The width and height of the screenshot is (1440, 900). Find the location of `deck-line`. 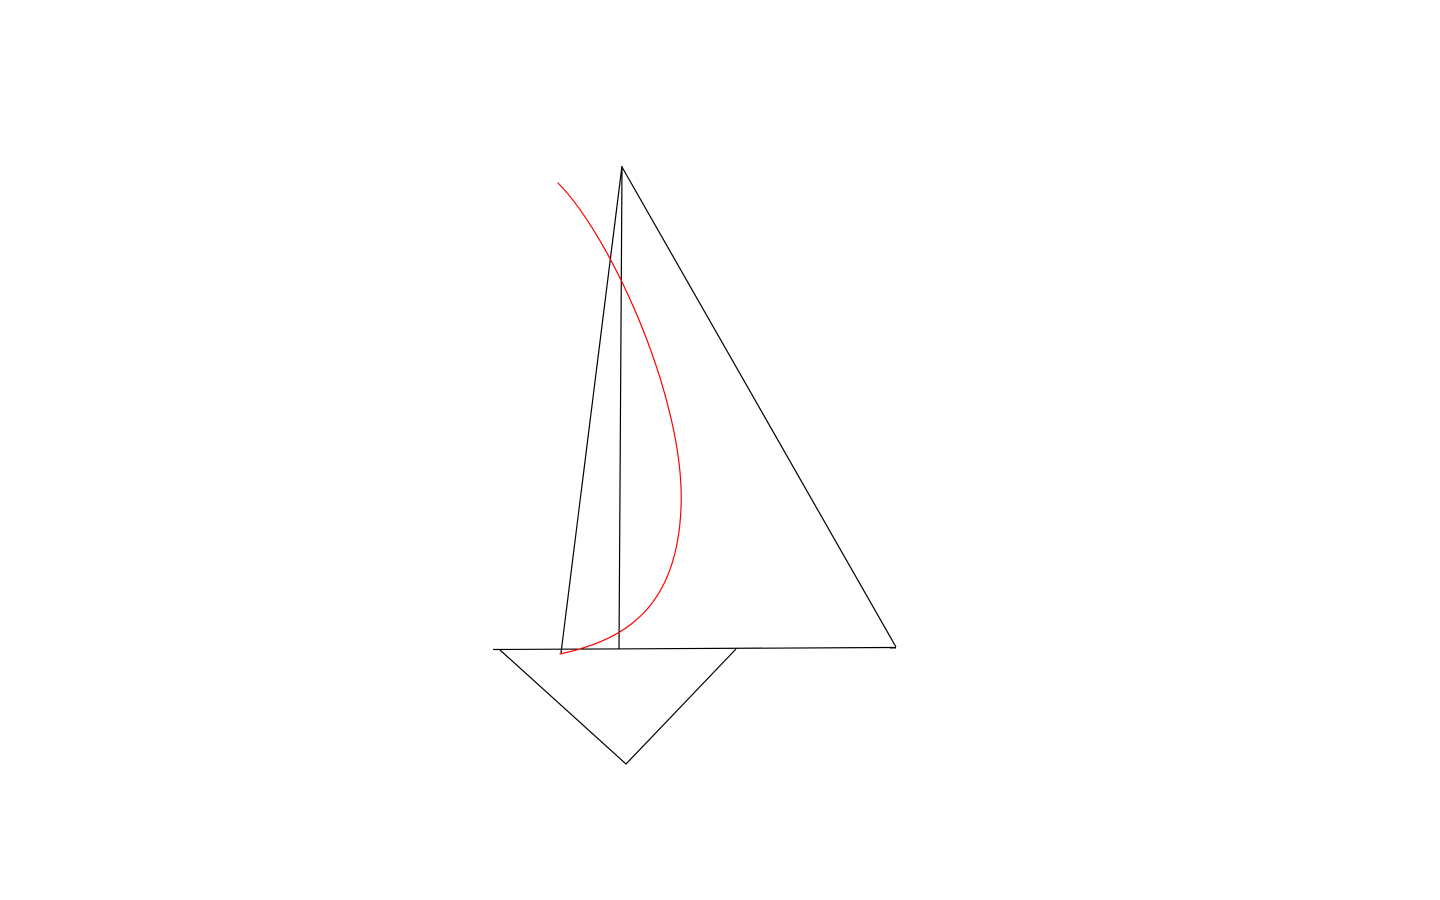

deck-line is located at coordinates (694, 648).